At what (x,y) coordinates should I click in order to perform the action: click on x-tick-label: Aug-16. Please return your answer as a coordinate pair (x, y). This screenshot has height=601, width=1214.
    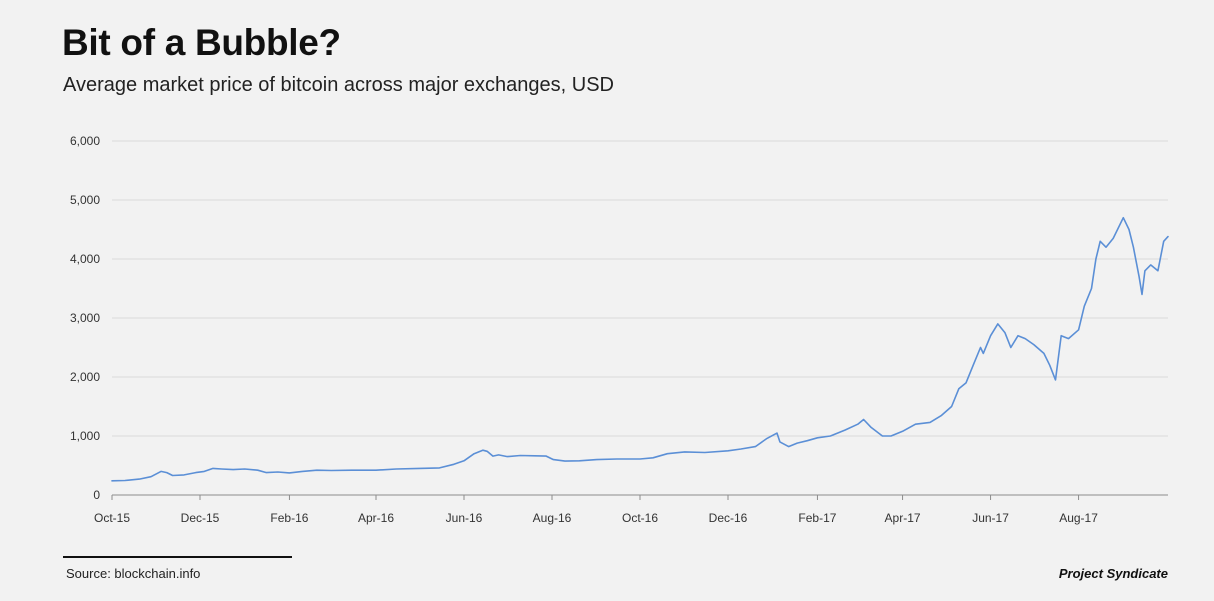
    Looking at the image, I should click on (552, 518).